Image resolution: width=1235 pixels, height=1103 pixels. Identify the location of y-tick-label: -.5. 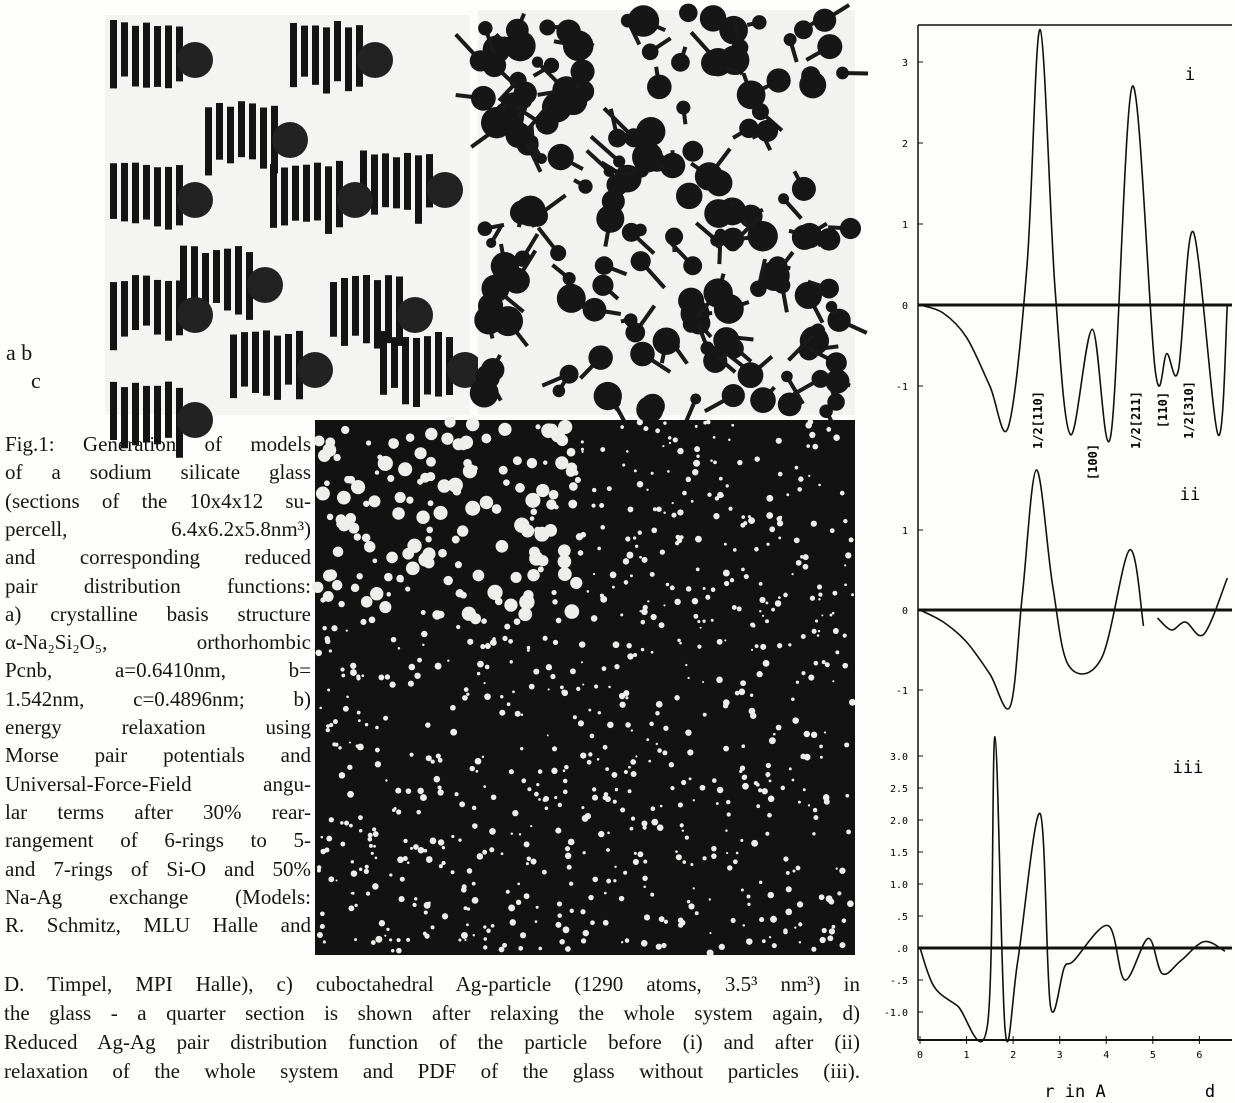
(899, 981).